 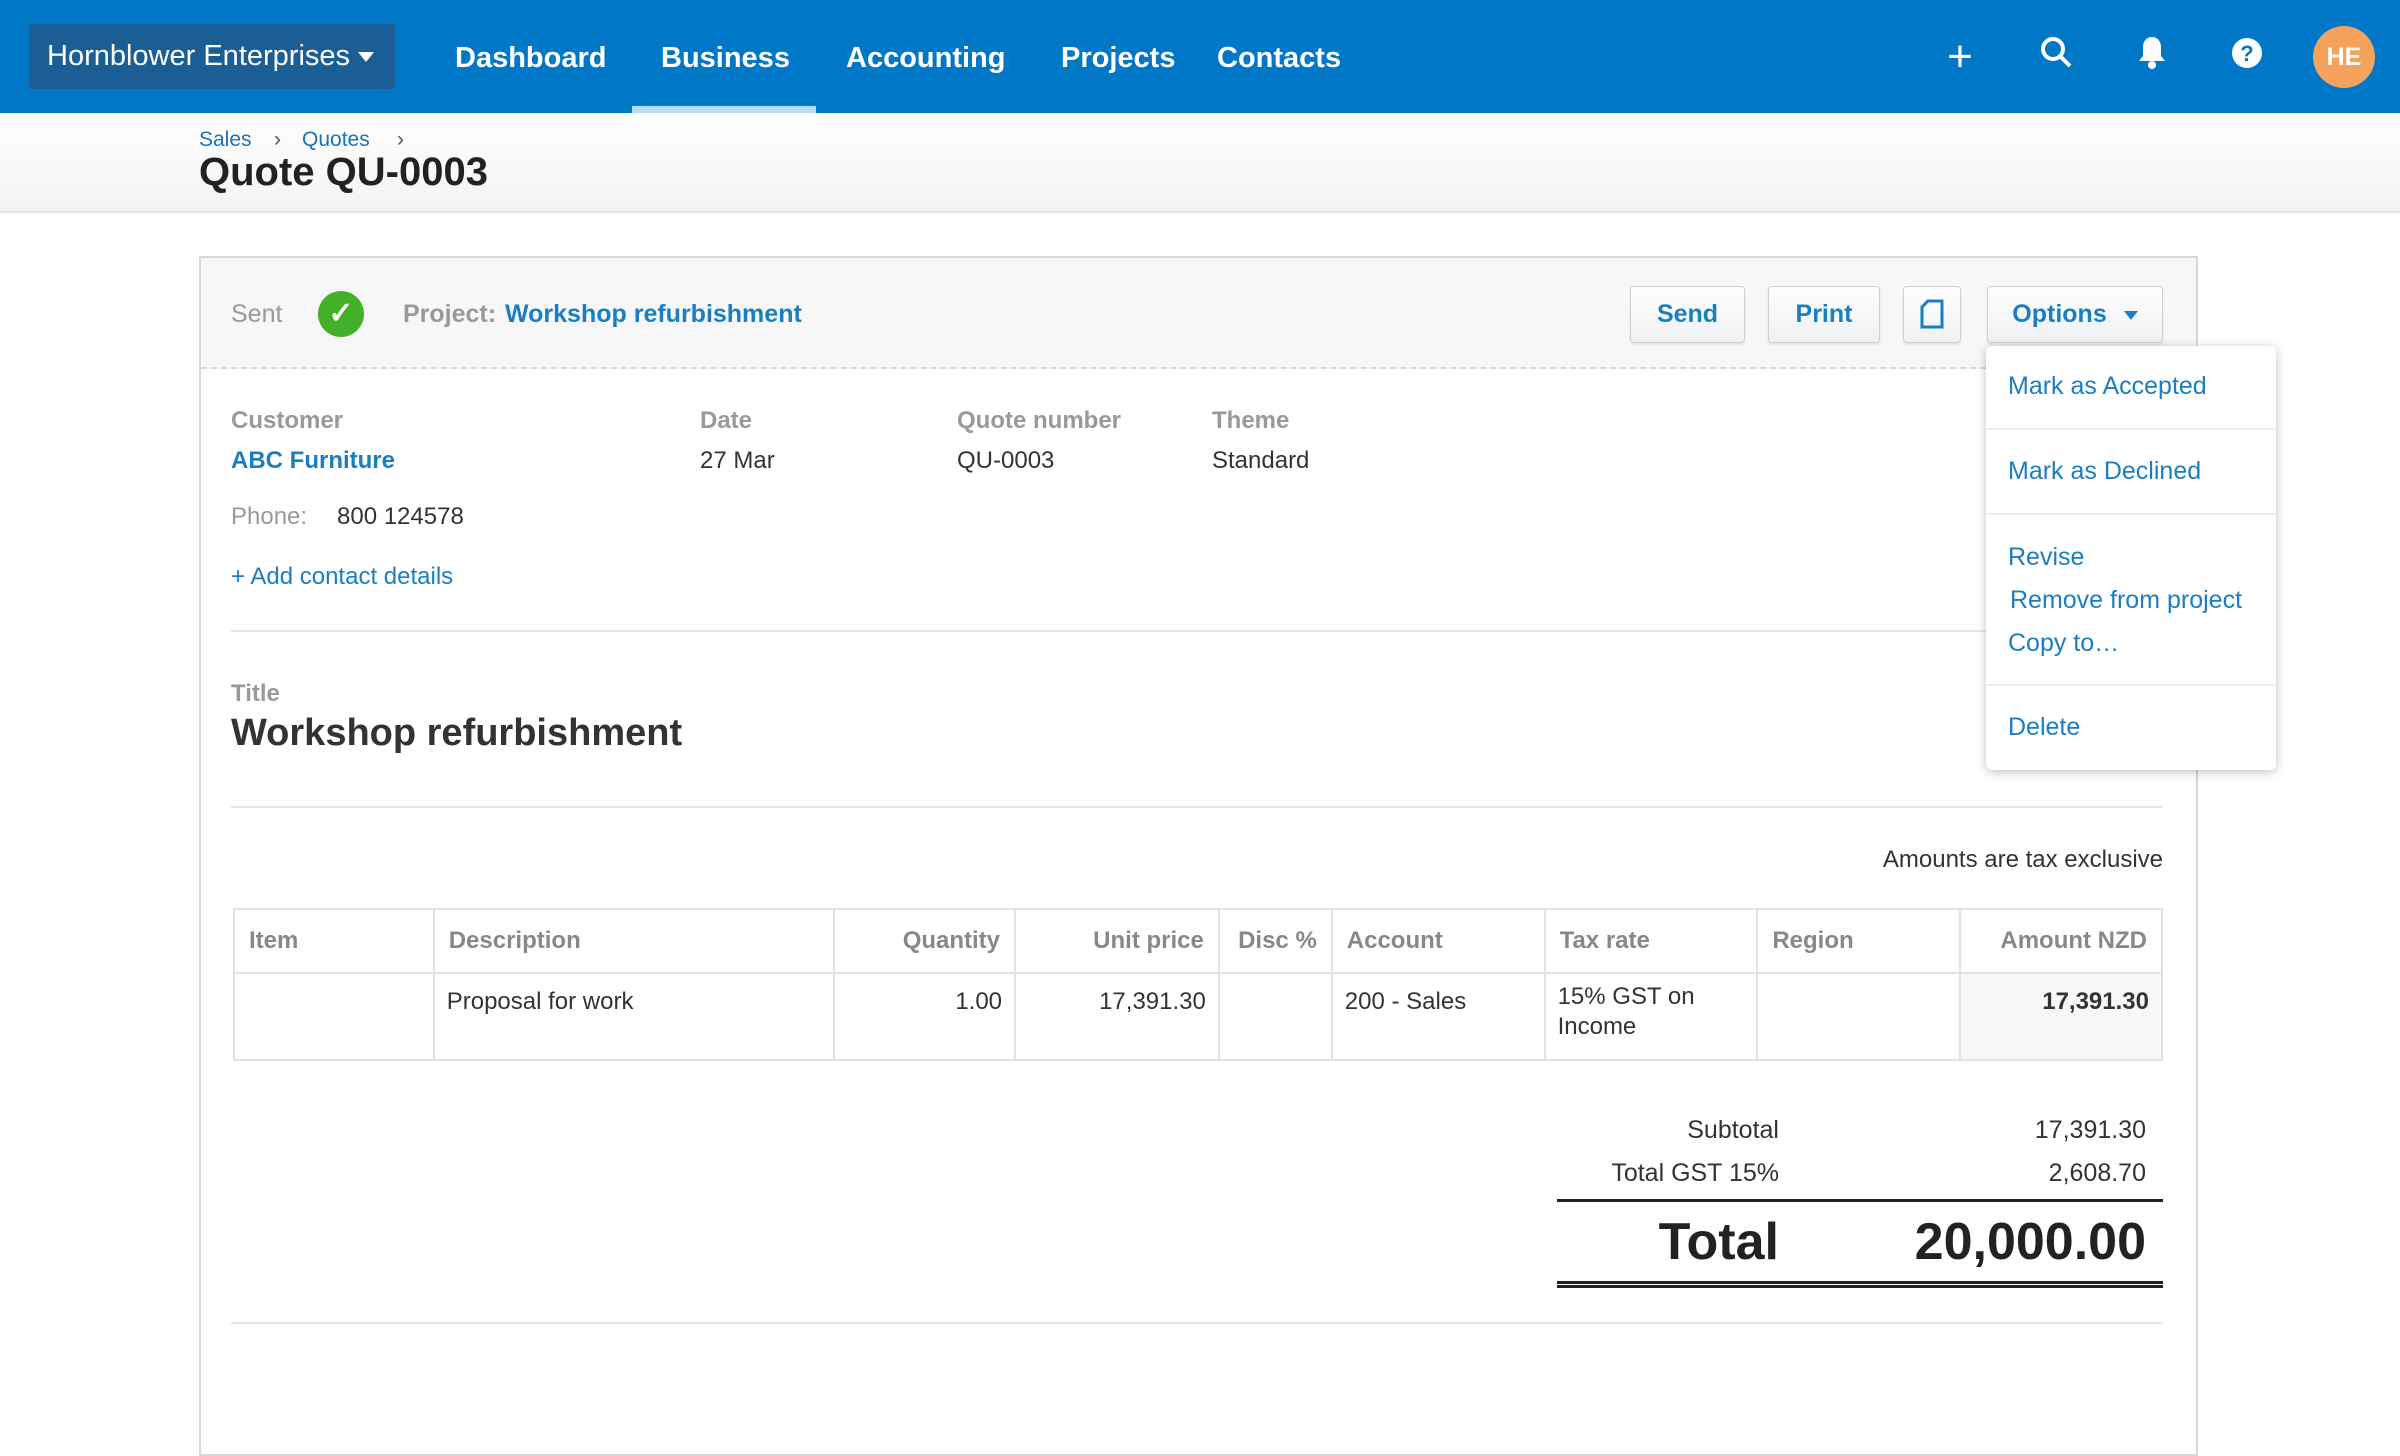 I want to click on column-header: Description, so click(x=634, y=941).